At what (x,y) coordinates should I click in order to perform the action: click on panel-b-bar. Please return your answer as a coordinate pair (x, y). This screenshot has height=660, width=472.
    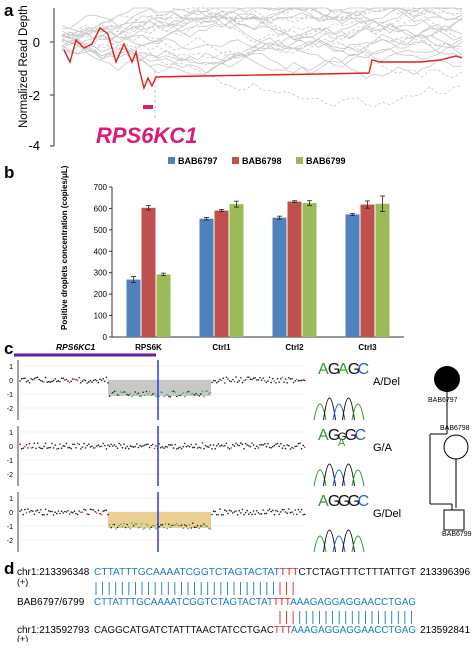
    Looking at the image, I should click on (279, 277).